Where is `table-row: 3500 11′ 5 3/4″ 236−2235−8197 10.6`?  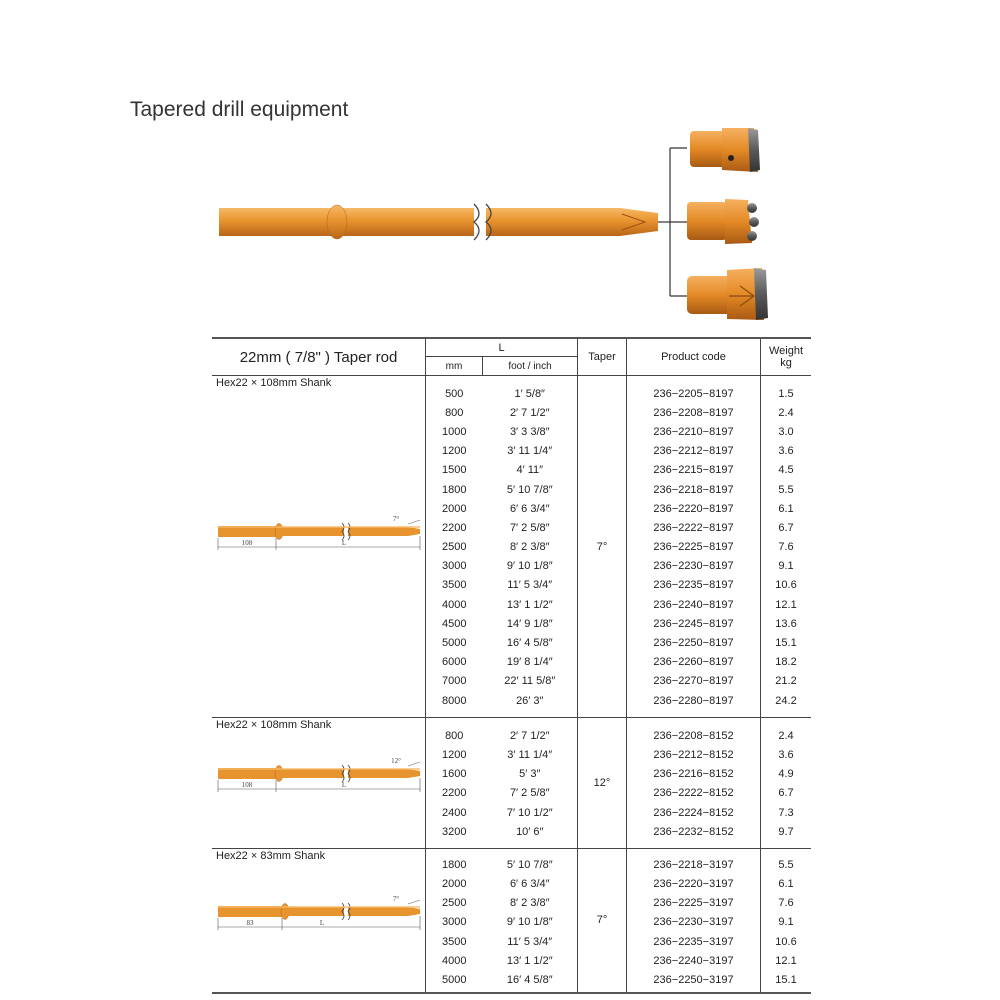 table-row: 3500 11′ 5 3/4″ 236−2235−8197 10.6 is located at coordinates (511, 585).